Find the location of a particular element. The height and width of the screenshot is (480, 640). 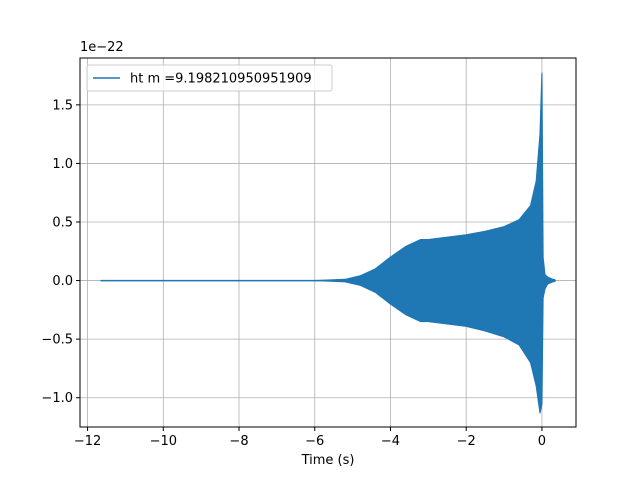

y-axis-multiplier: 1e−22 is located at coordinates (102, 47).